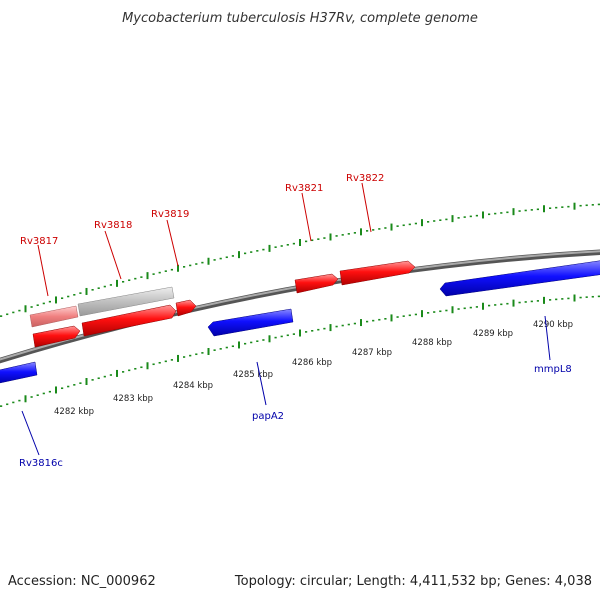  I want to click on gene-label-rv3822: Rv3822, so click(365, 178).